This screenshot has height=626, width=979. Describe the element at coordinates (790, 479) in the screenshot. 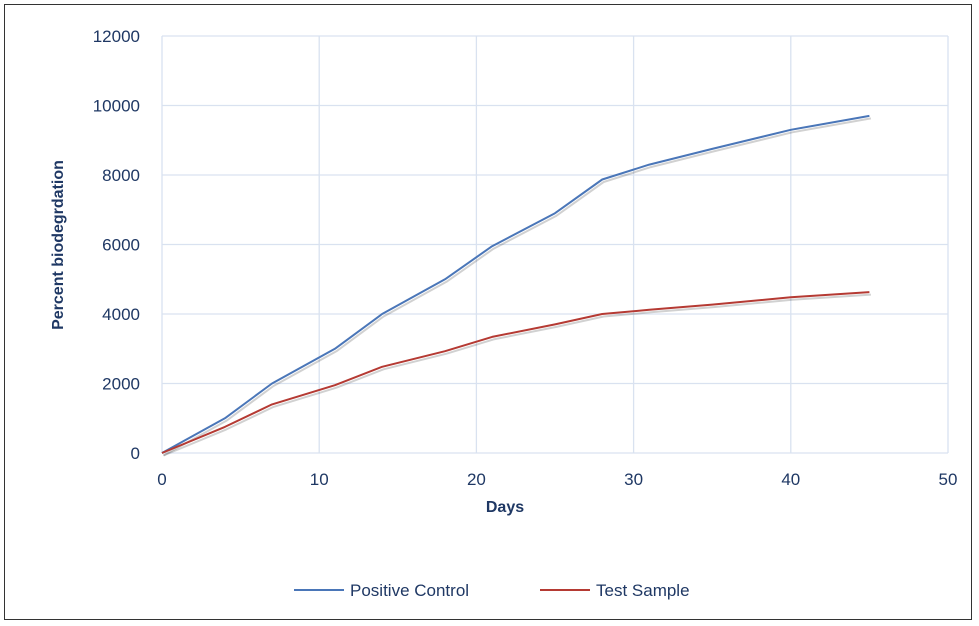

I see `x-tick-label: 40` at that location.